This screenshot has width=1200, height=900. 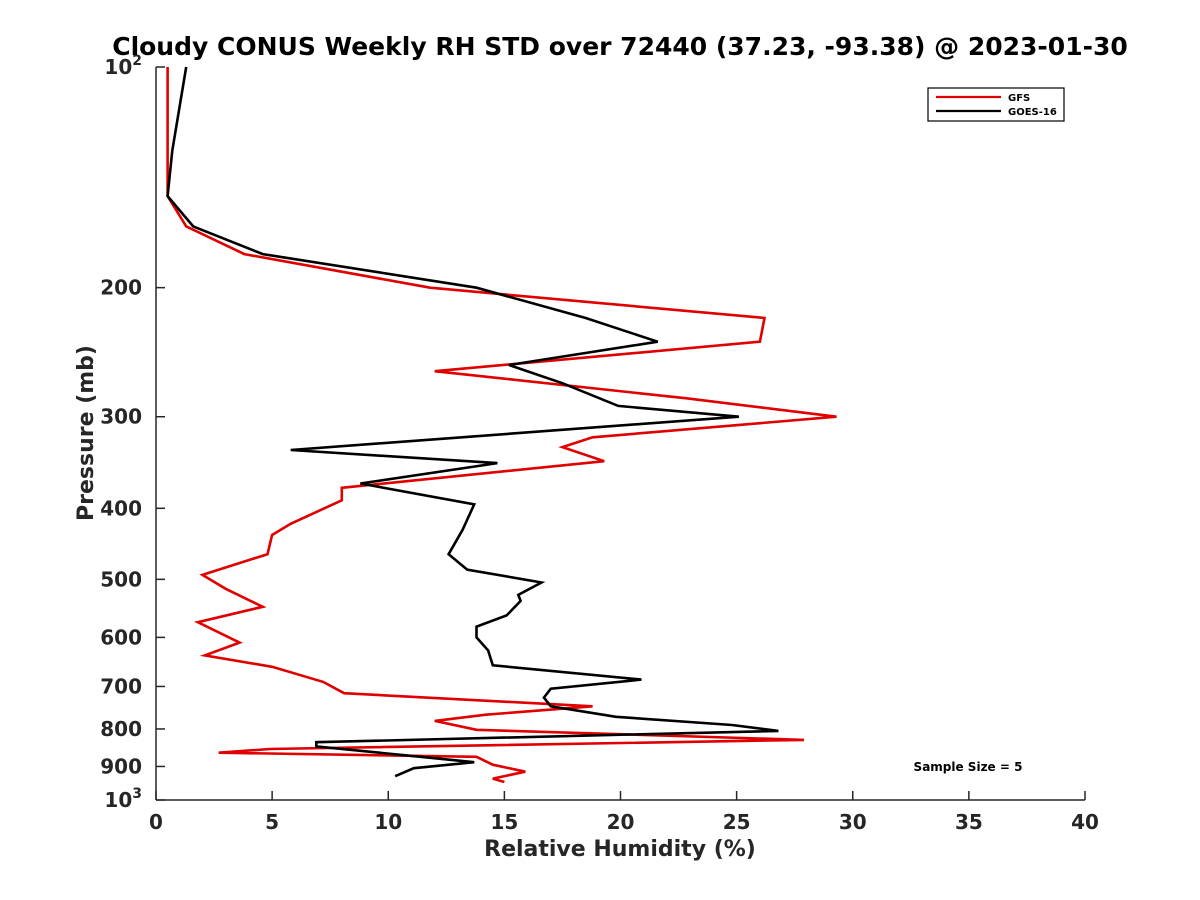 I want to click on y-tick-label-400: 400, so click(x=121, y=508).